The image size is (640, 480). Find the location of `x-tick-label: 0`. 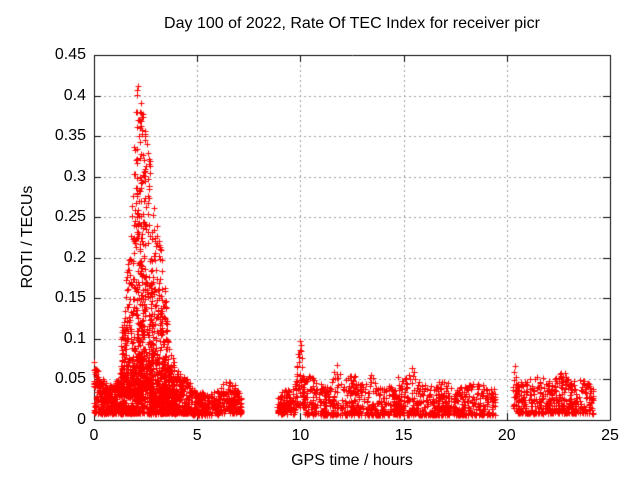

x-tick-label: 0 is located at coordinates (94, 435).